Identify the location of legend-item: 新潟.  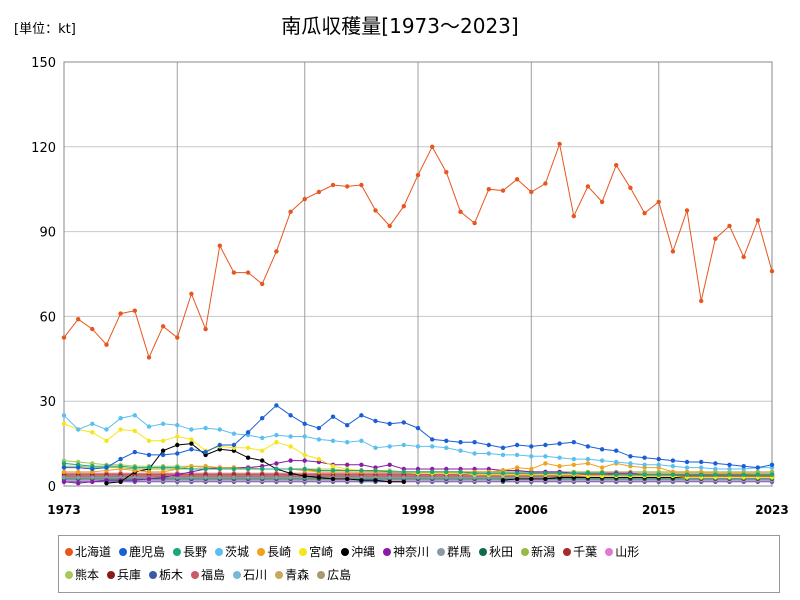
(538, 551).